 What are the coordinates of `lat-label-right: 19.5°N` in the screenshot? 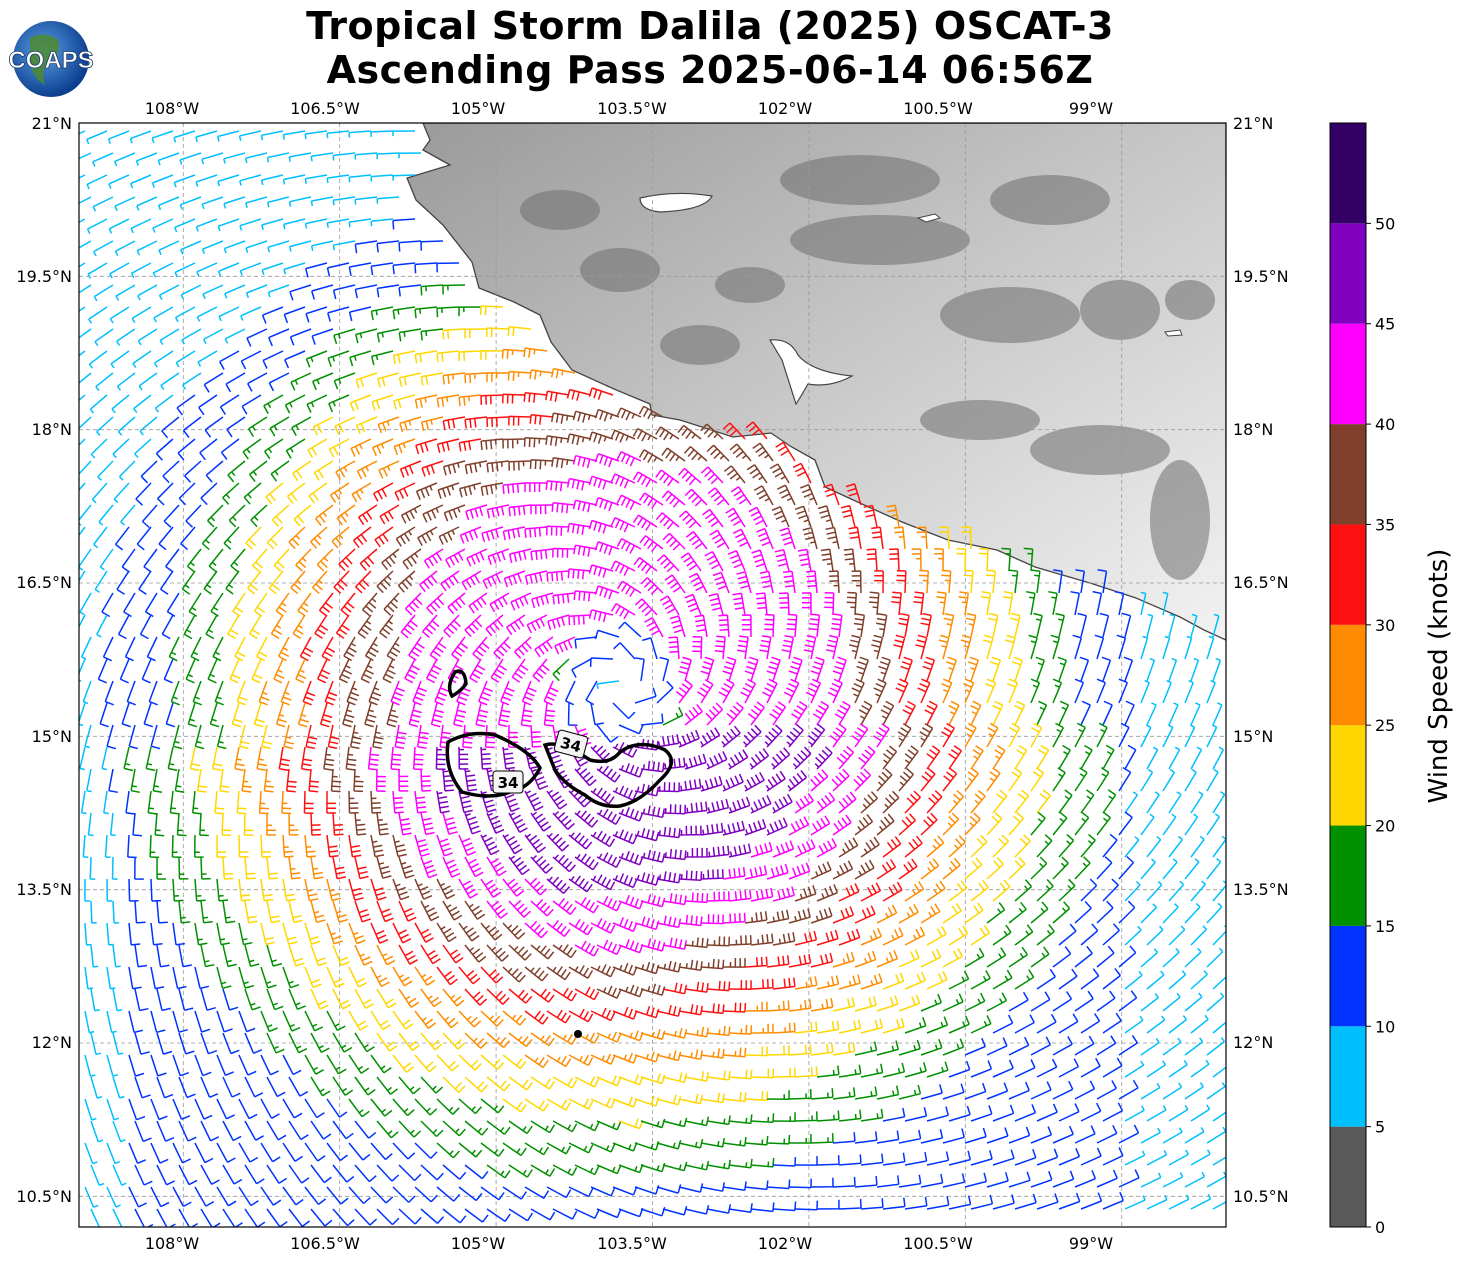 It's located at (1261, 276).